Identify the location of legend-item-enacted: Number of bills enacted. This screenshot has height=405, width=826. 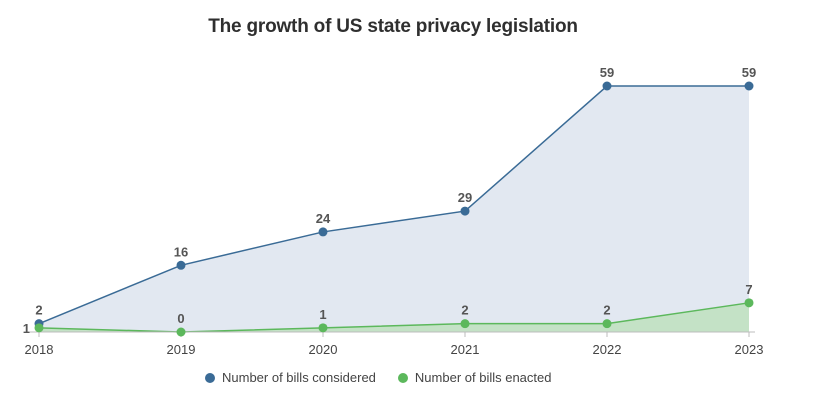
(474, 377).